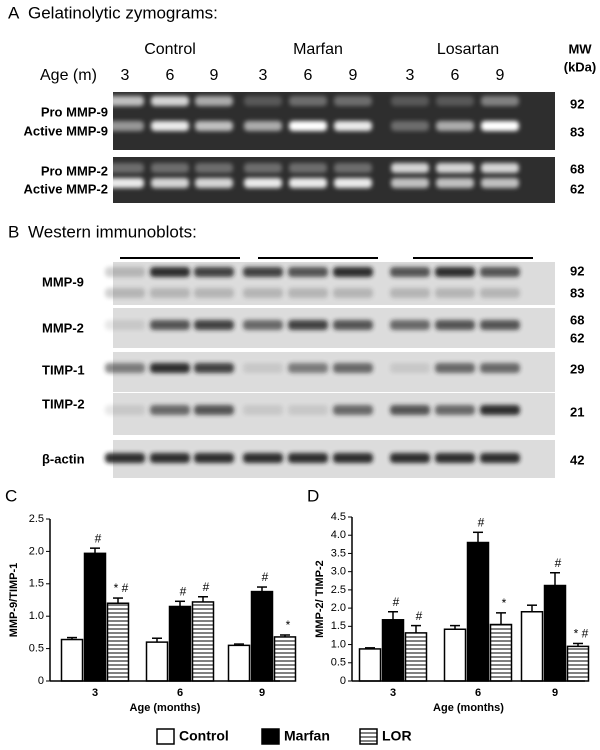 The height and width of the screenshot is (750, 600). I want to click on y-tick-label: 3.5, so click(338, 553).